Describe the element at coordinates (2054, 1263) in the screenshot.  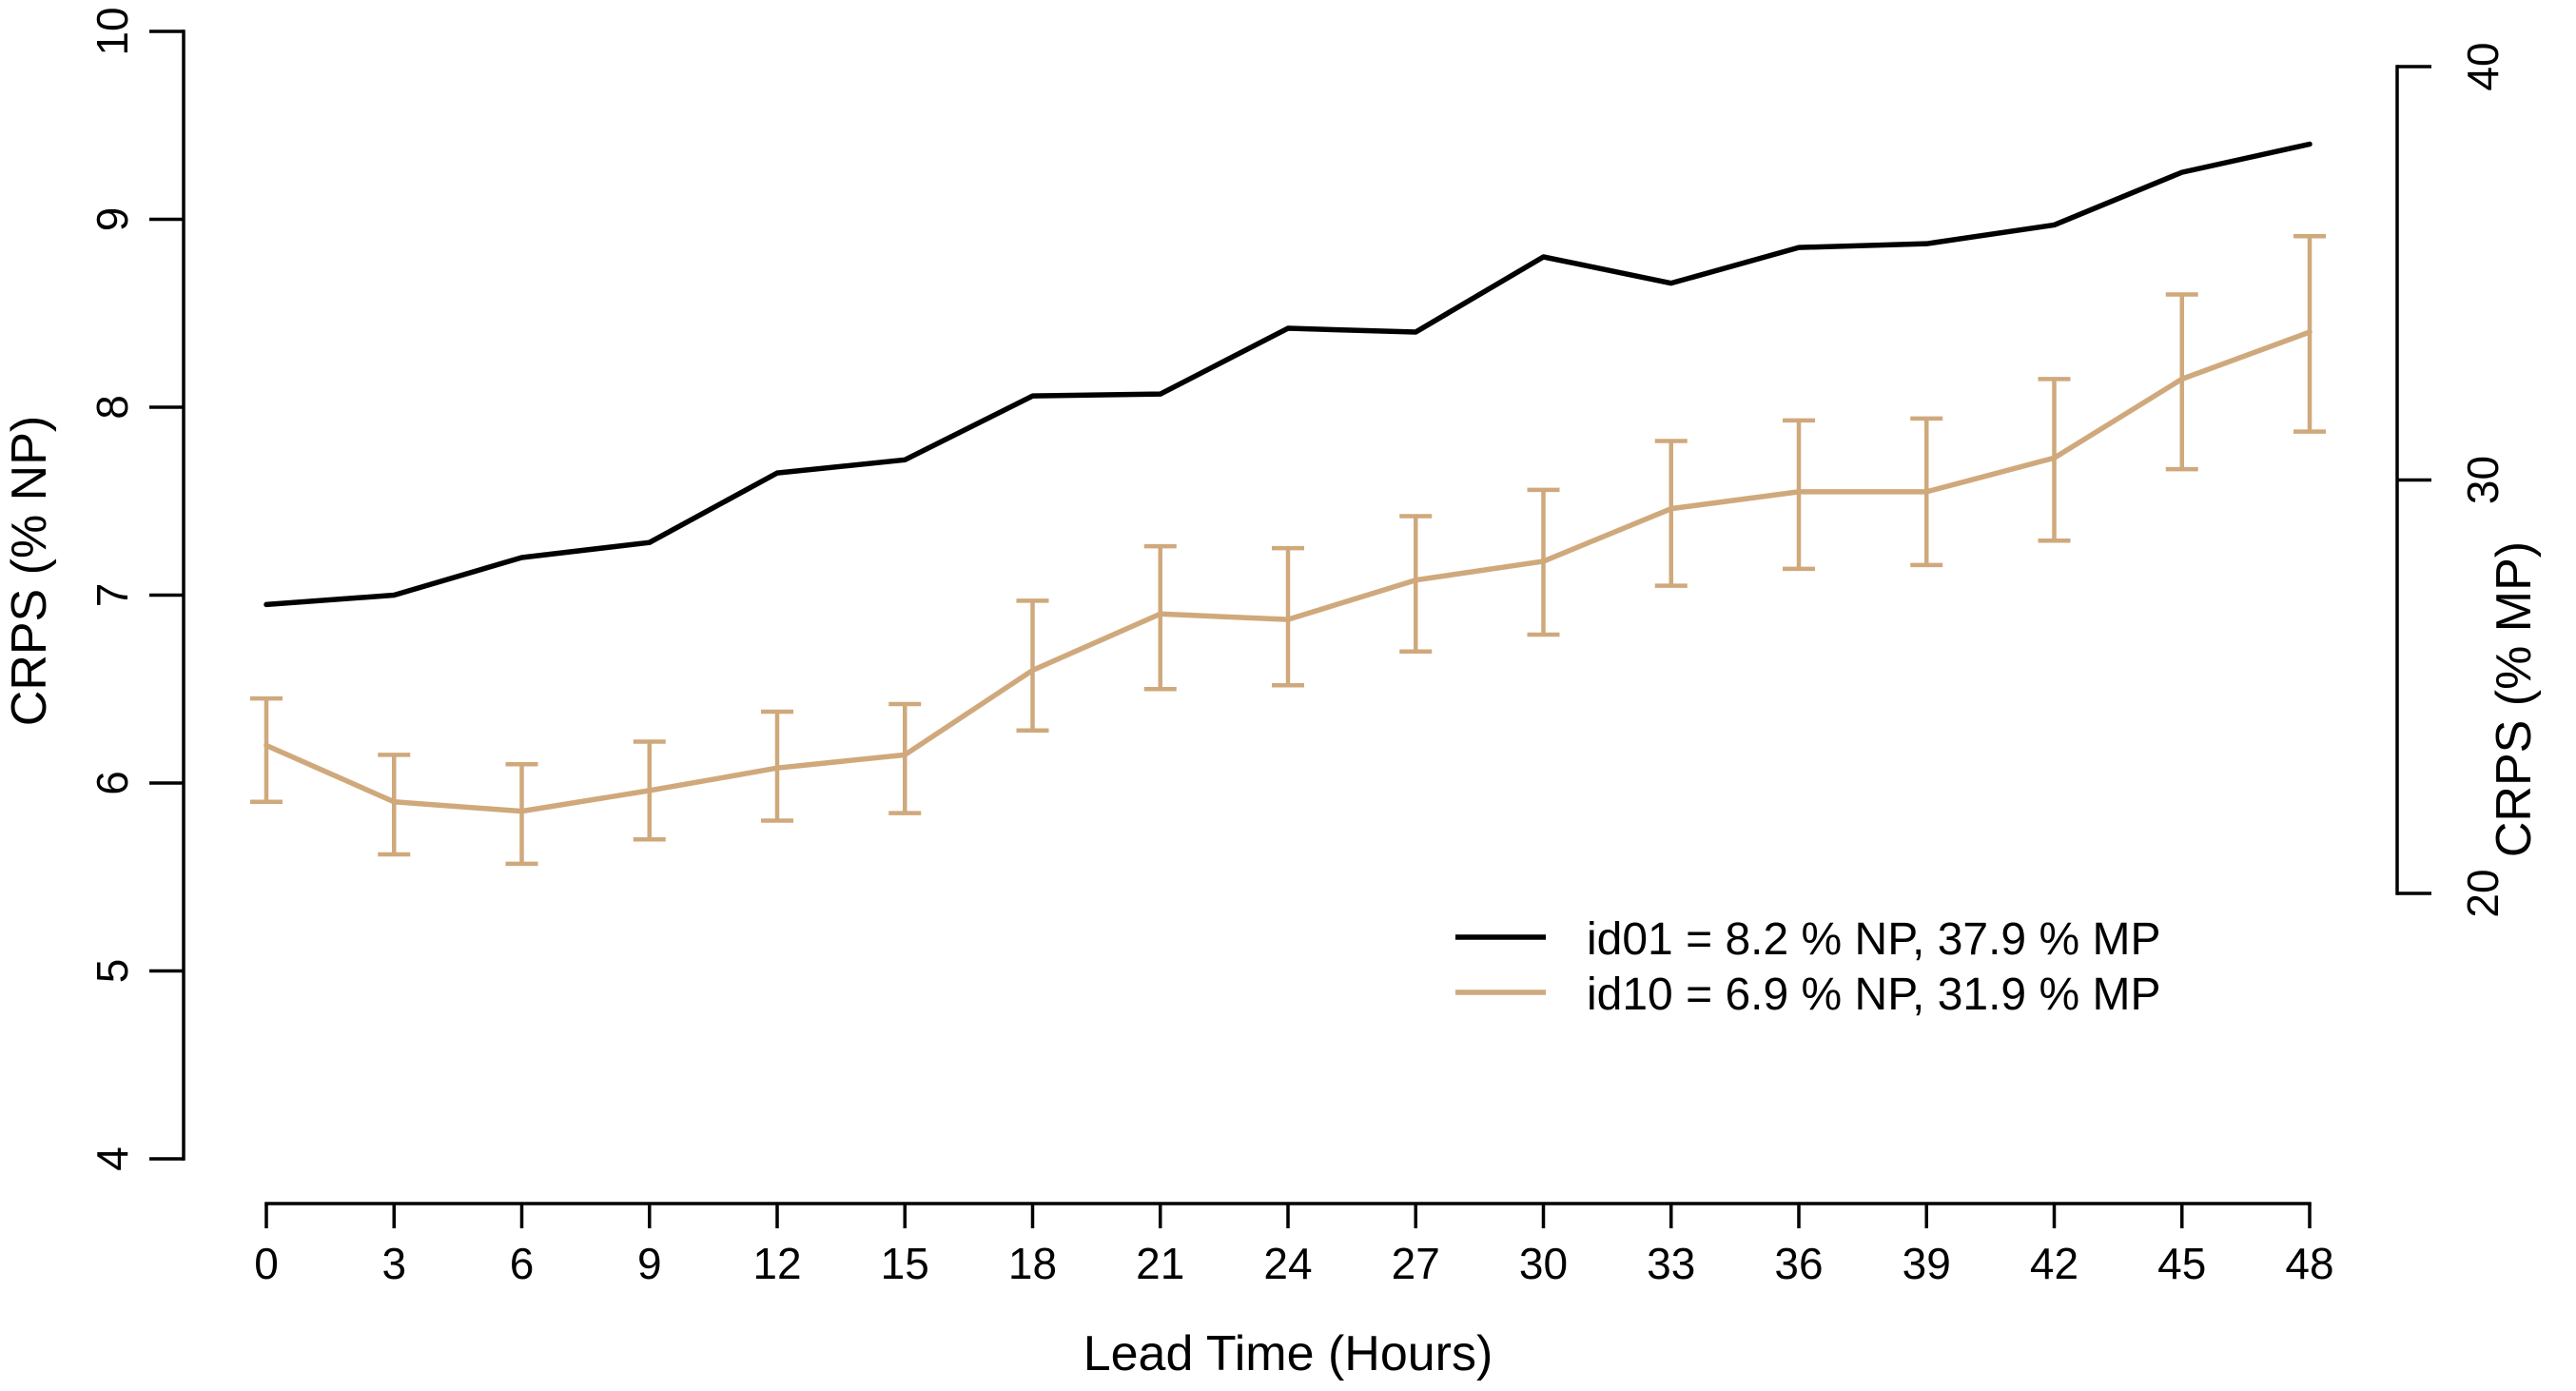
I see `x-axis-tick-label: 42` at that location.